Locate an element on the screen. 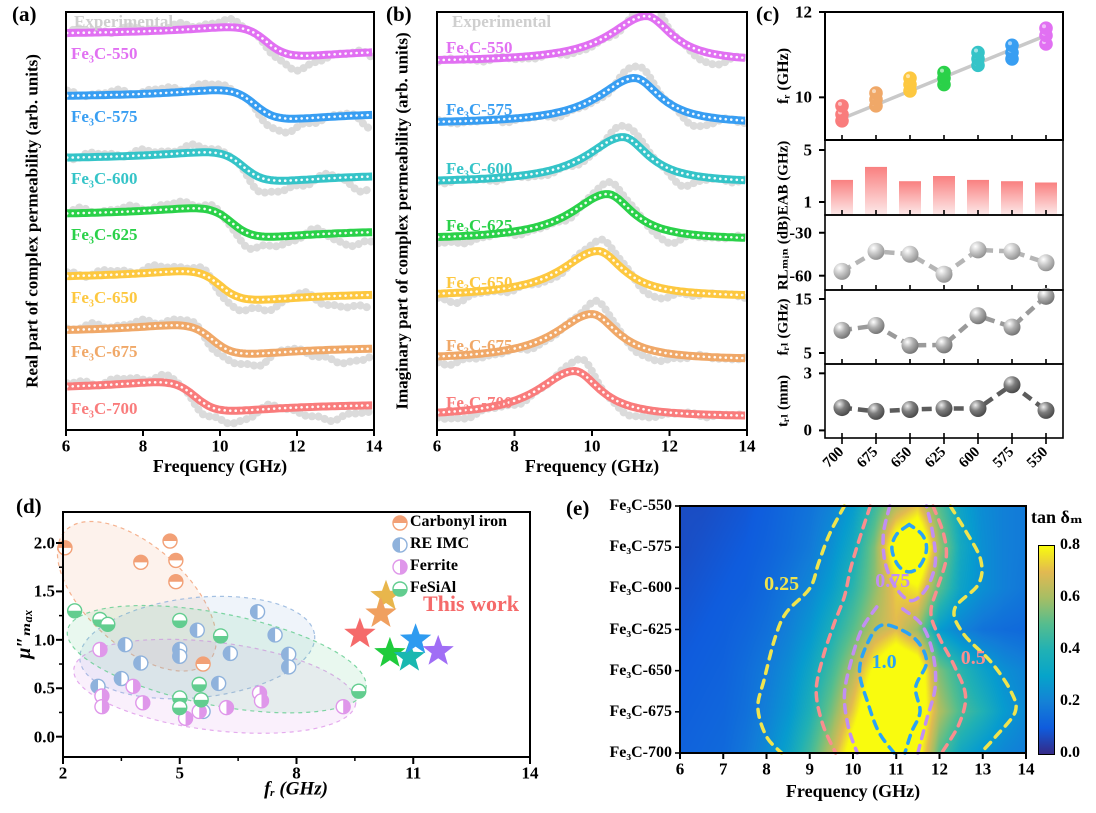  panel-e-graphics is located at coordinates (851, 631).